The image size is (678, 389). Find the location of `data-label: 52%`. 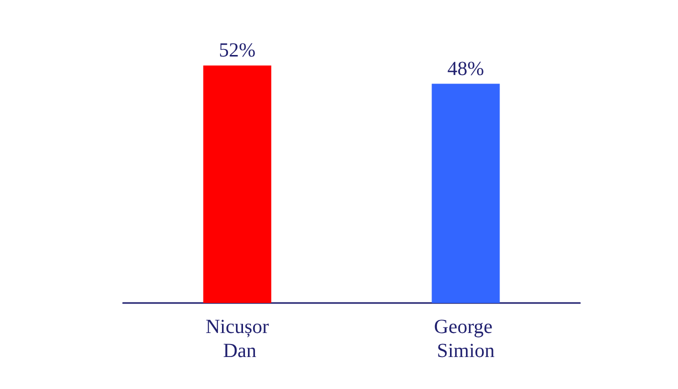

data-label: 52% is located at coordinates (237, 51).